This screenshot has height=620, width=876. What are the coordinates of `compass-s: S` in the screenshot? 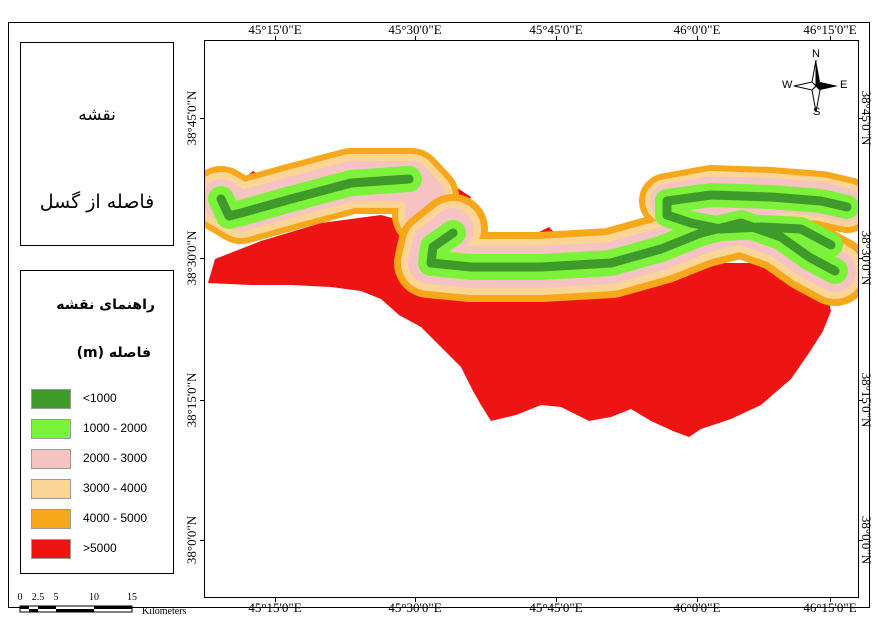 It's located at (817, 112).